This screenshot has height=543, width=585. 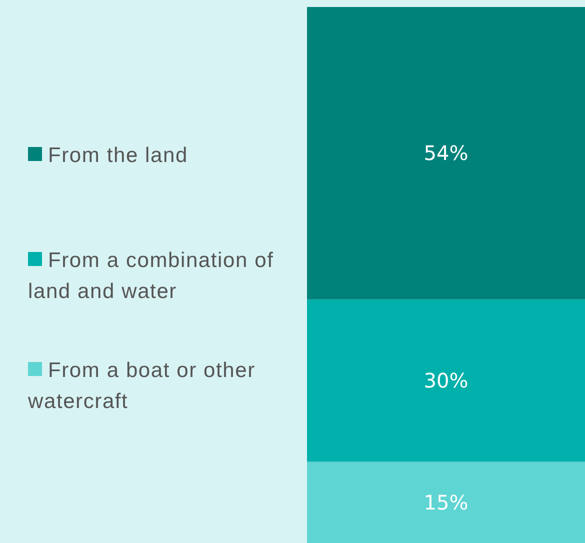 What do you see at coordinates (446, 380) in the screenshot?
I see `data-label: 30%` at bounding box center [446, 380].